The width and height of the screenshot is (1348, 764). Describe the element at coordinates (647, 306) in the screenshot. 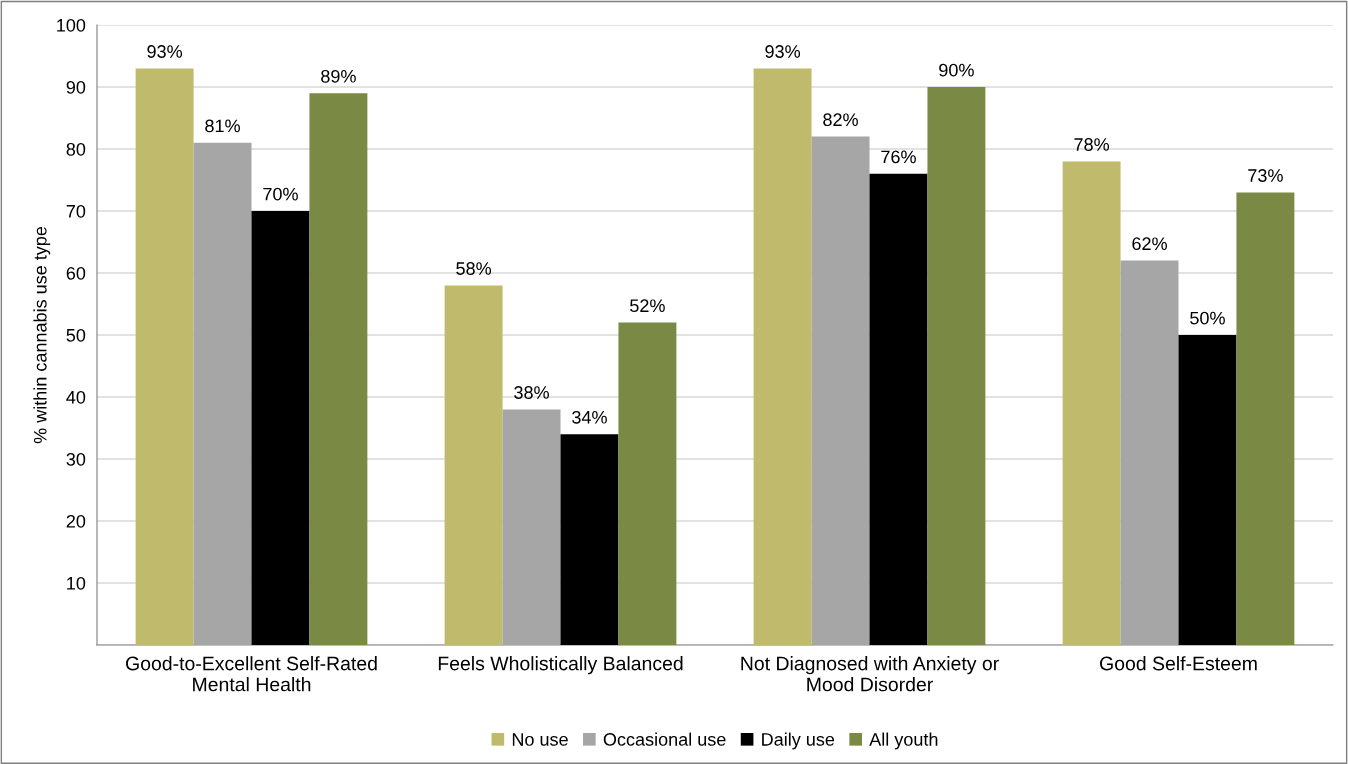

I see `data-label: 52%` at that location.